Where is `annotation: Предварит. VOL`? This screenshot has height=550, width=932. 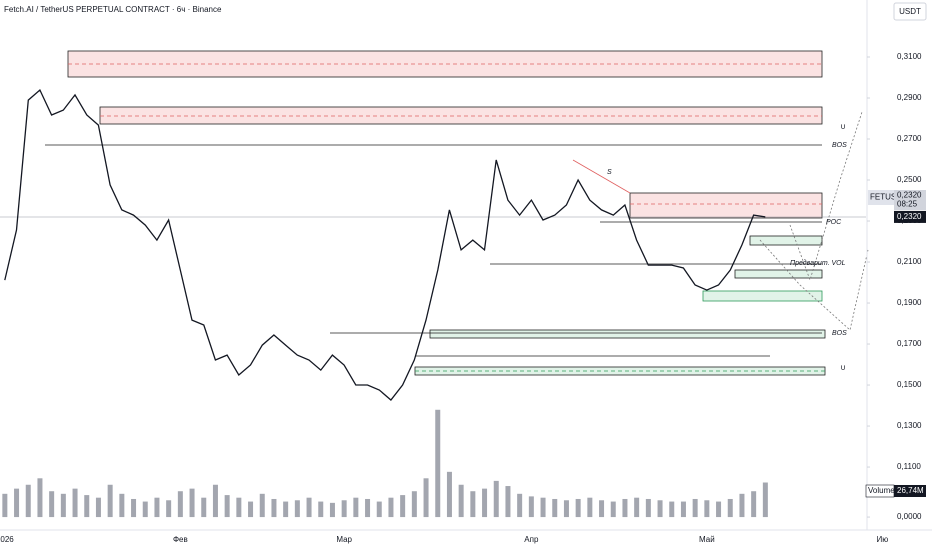 annotation: Предварит. VOL is located at coordinates (818, 263).